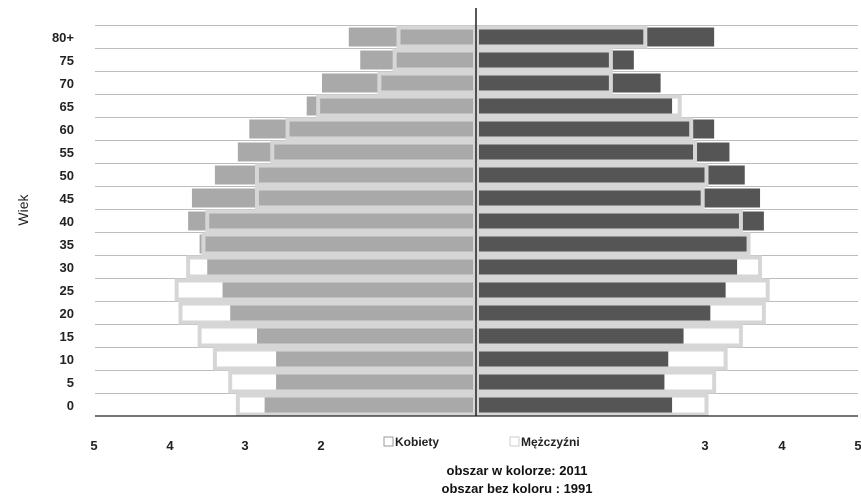 This screenshot has height=500, width=861. I want to click on note-colored-2011: obszar w kolorze: 2011, so click(517, 470).